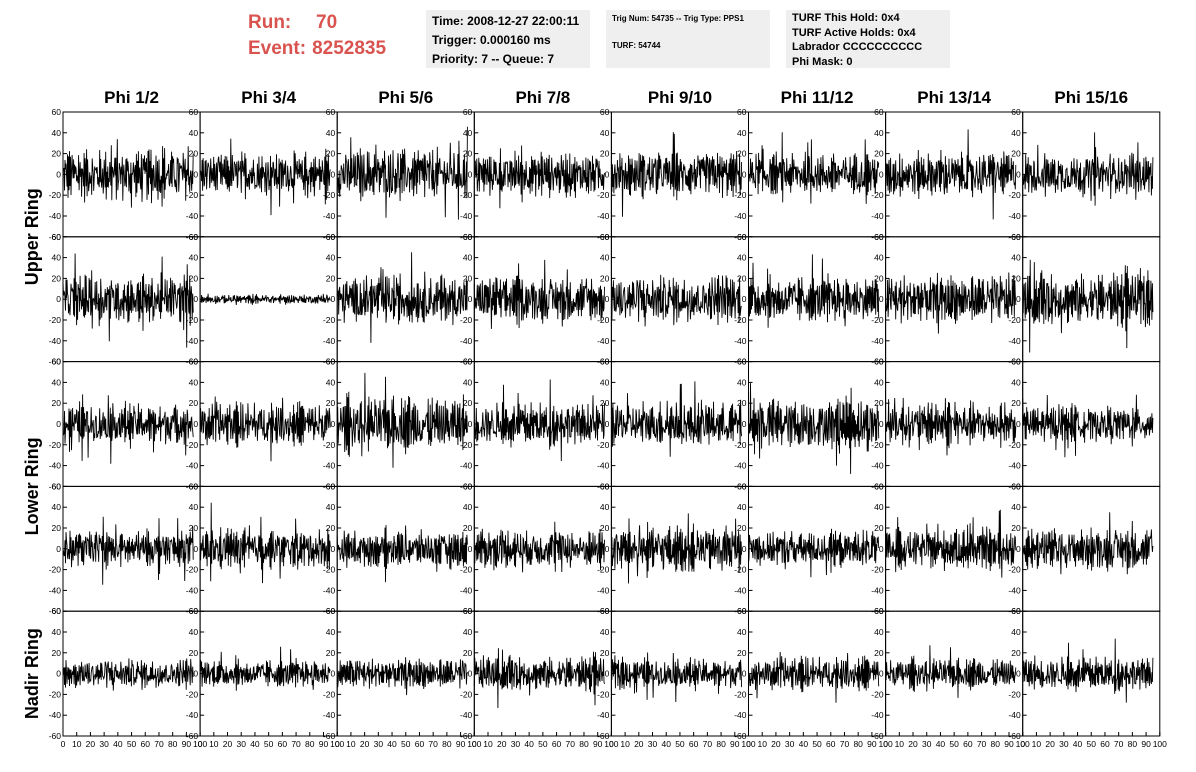 Image resolution: width=1196 pixels, height=772 pixels. Describe the element at coordinates (333, 49) in the screenshot. I see `event-line: Event: 8252835` at that location.